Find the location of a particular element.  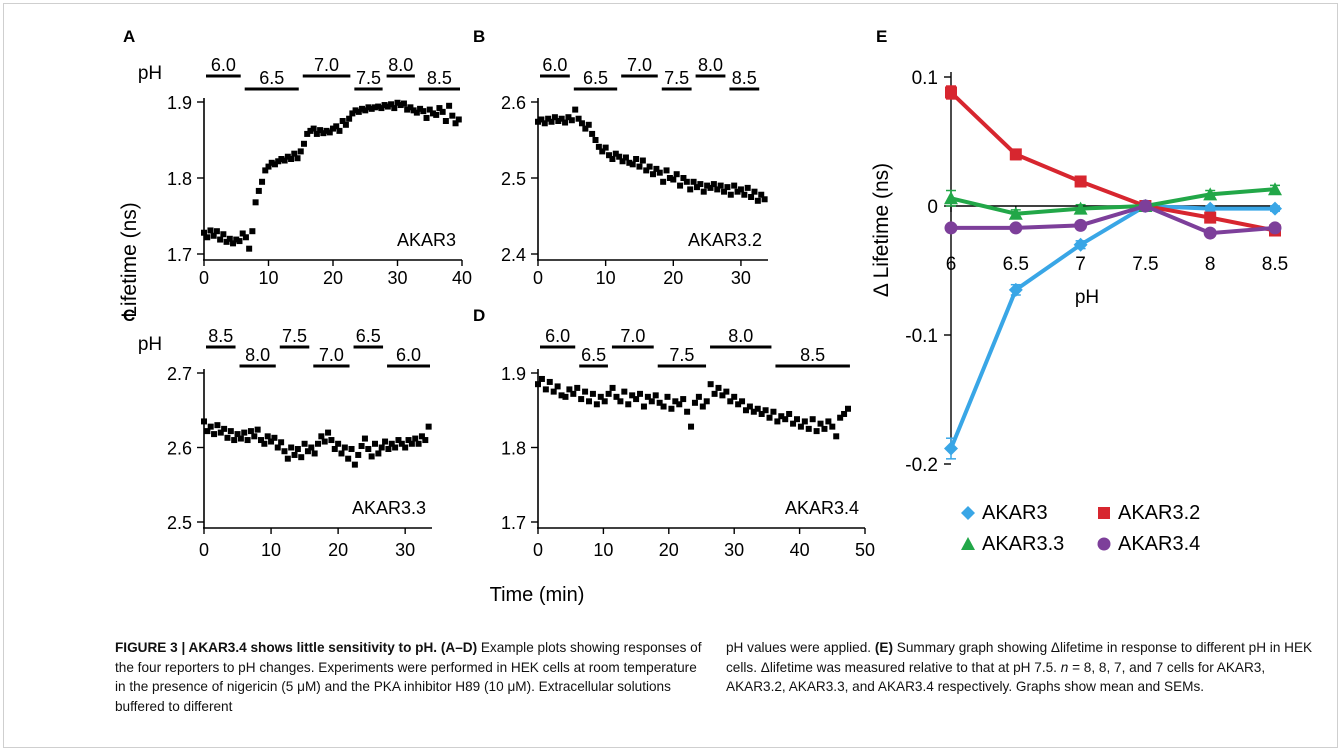

x-tick-label: 7 is located at coordinates (1080, 264).